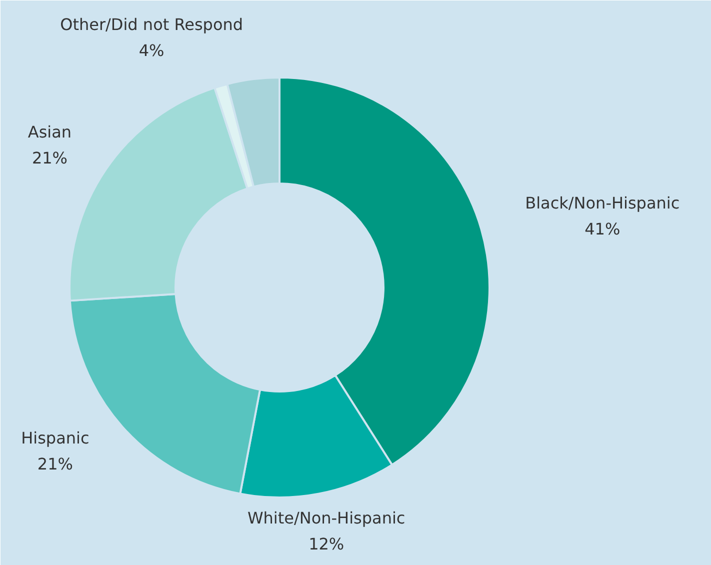 The height and width of the screenshot is (565, 711). Describe the element at coordinates (151, 50) in the screenshot. I see `data-label: 4%` at that location.